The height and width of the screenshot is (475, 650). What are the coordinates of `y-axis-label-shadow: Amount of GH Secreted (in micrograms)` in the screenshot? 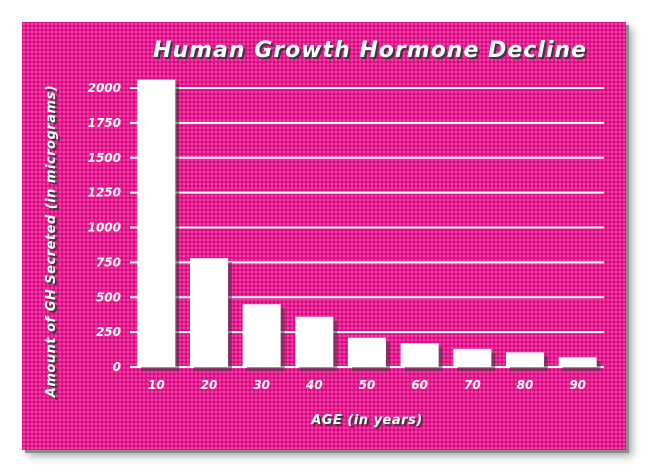 It's located at (53, 243).